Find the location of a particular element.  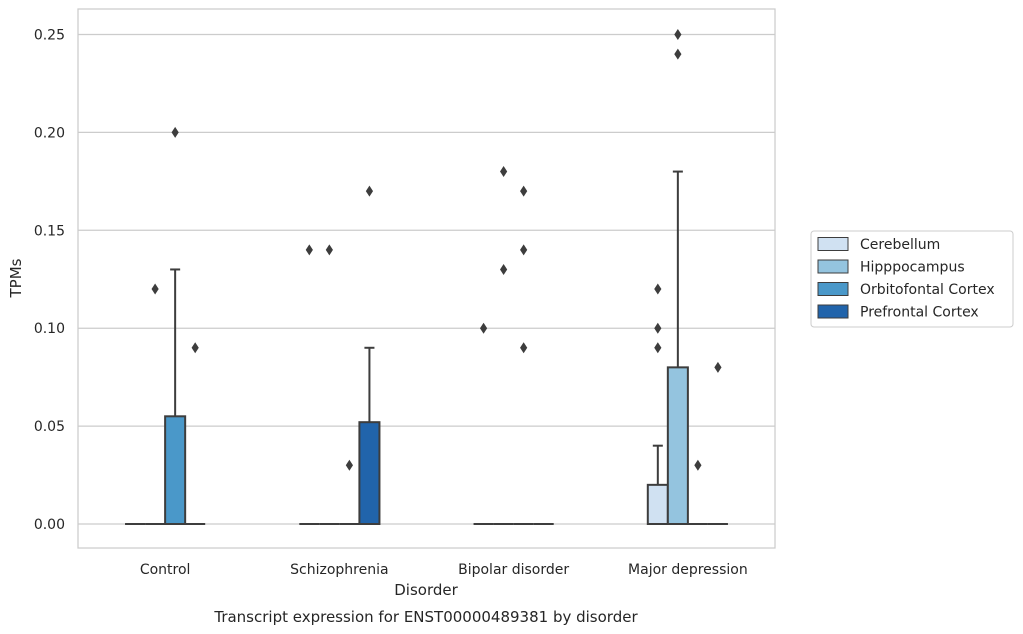

y-tick-label: 0.10 is located at coordinates (49, 329).